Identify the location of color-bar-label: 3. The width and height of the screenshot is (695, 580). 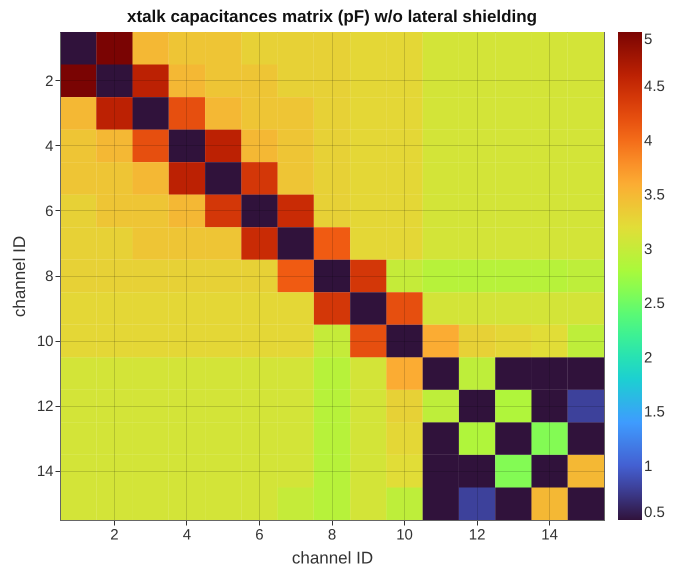
(648, 249).